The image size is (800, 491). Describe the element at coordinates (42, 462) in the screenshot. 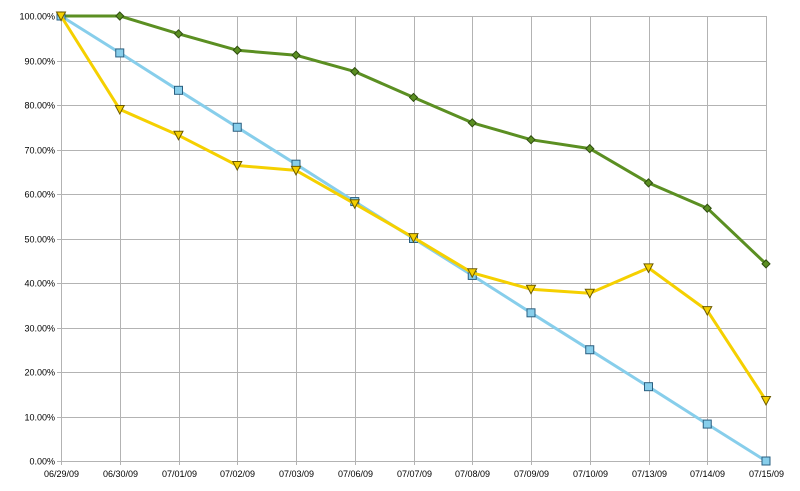

I see `y-tick-label: 0.00%` at that location.